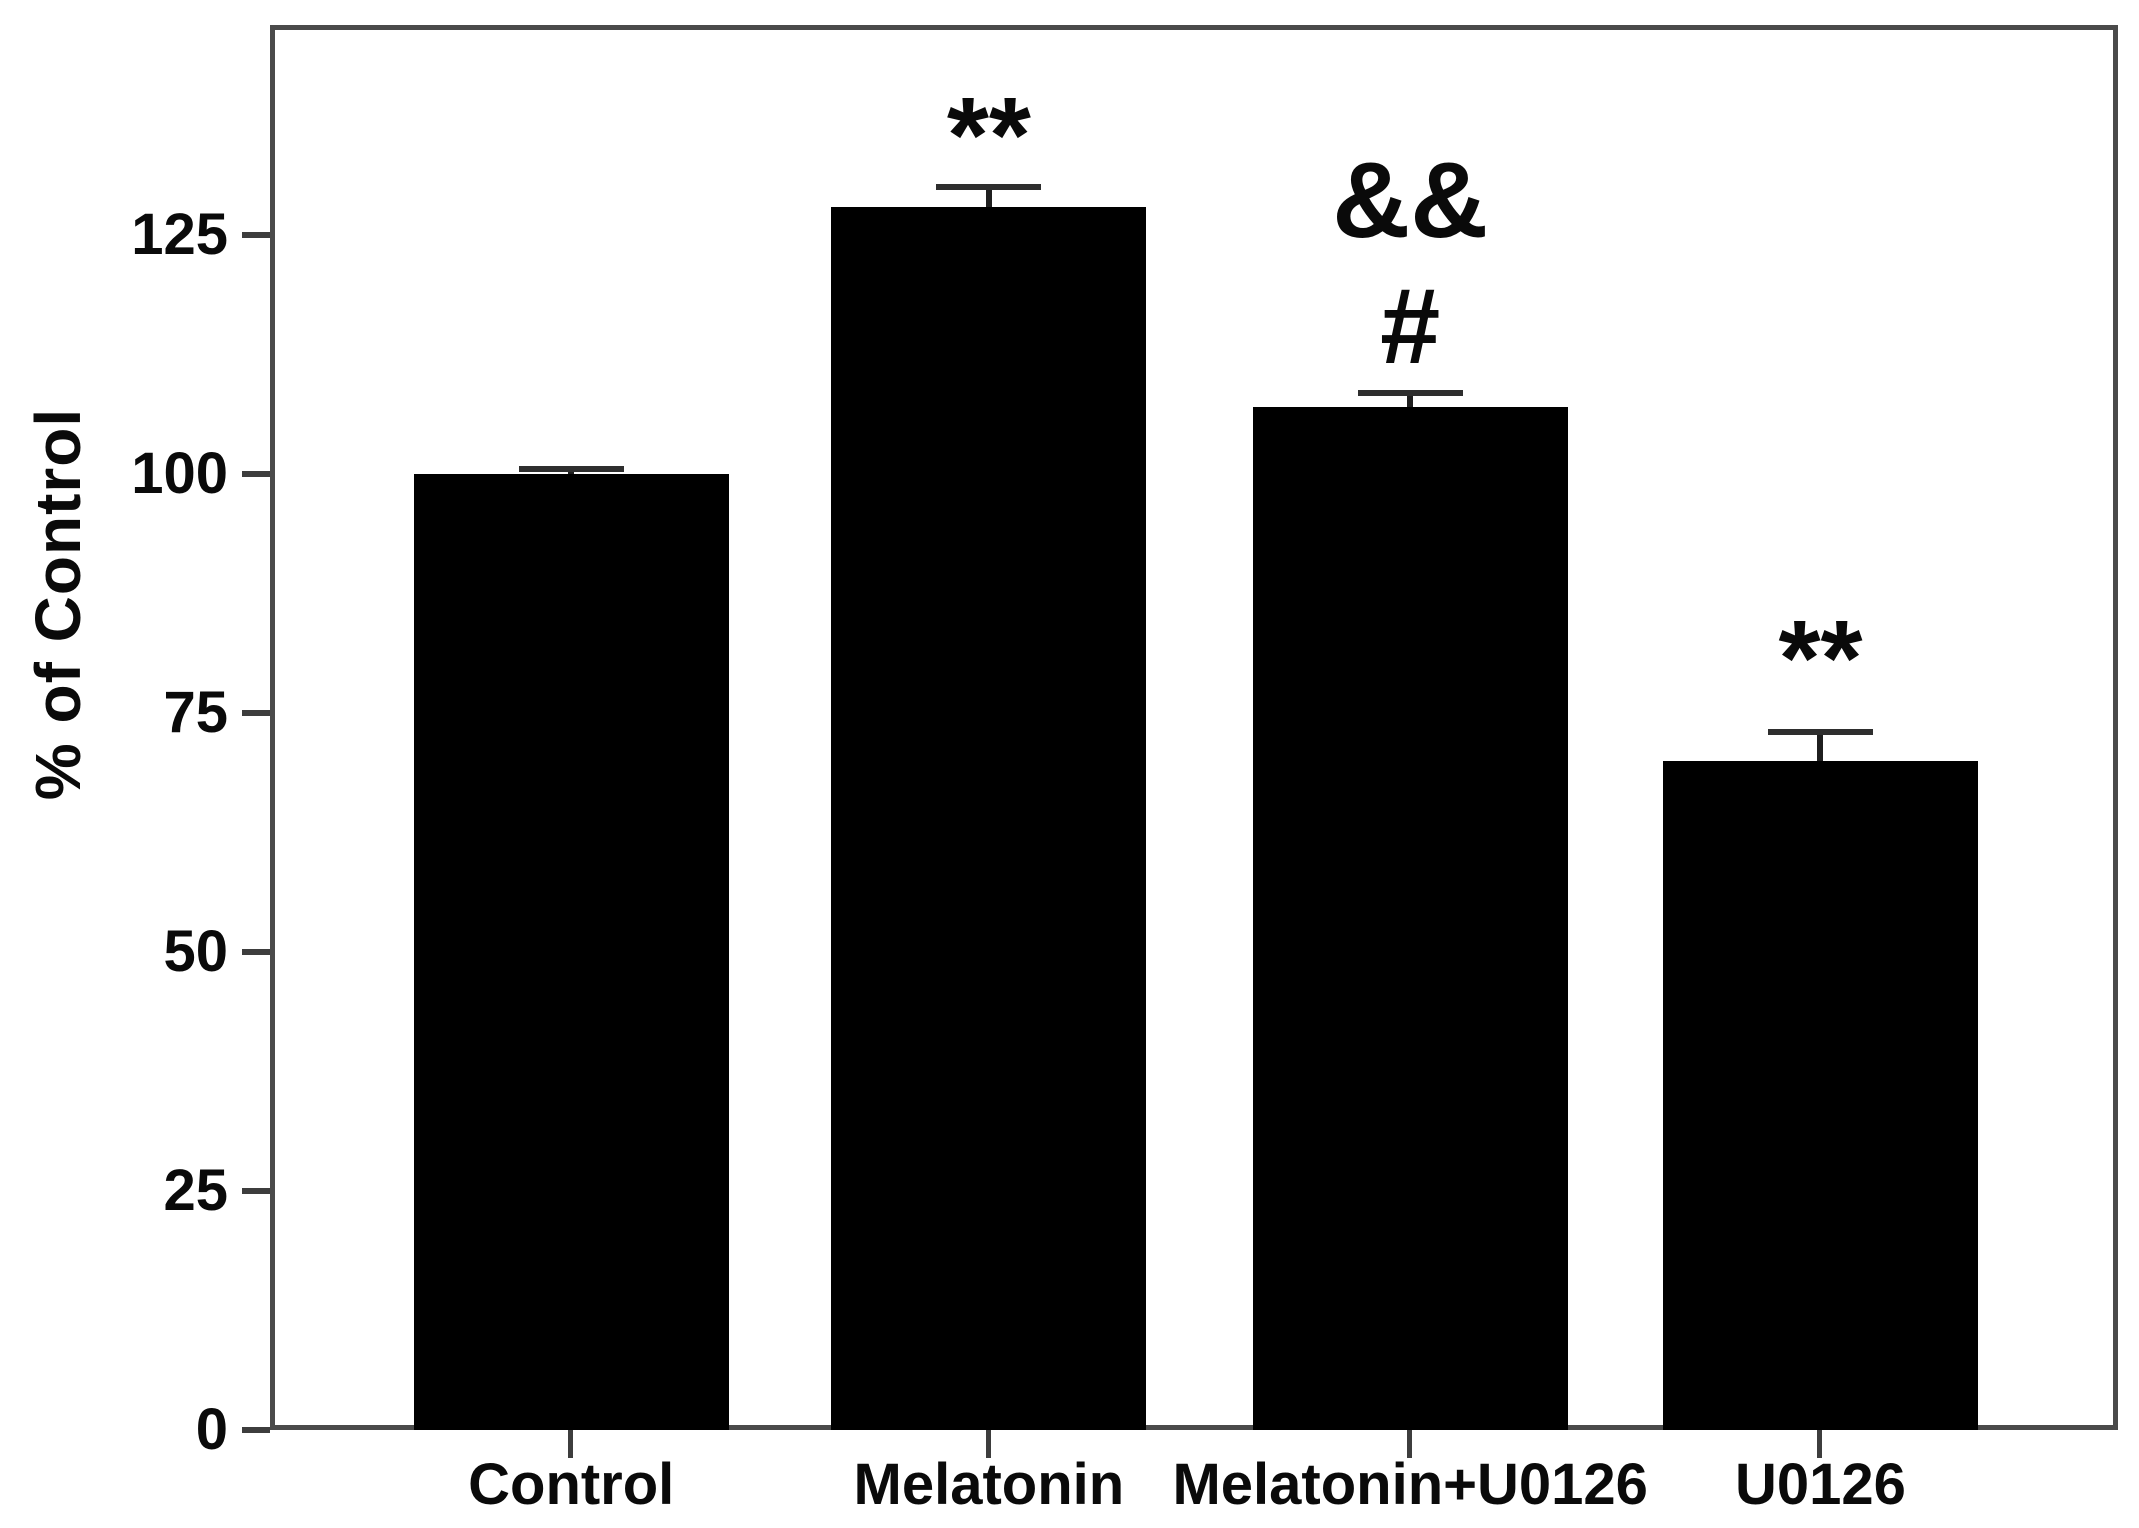 The height and width of the screenshot is (1528, 2139). What do you see at coordinates (1410, 325) in the screenshot?
I see `significance-annotation: #` at bounding box center [1410, 325].